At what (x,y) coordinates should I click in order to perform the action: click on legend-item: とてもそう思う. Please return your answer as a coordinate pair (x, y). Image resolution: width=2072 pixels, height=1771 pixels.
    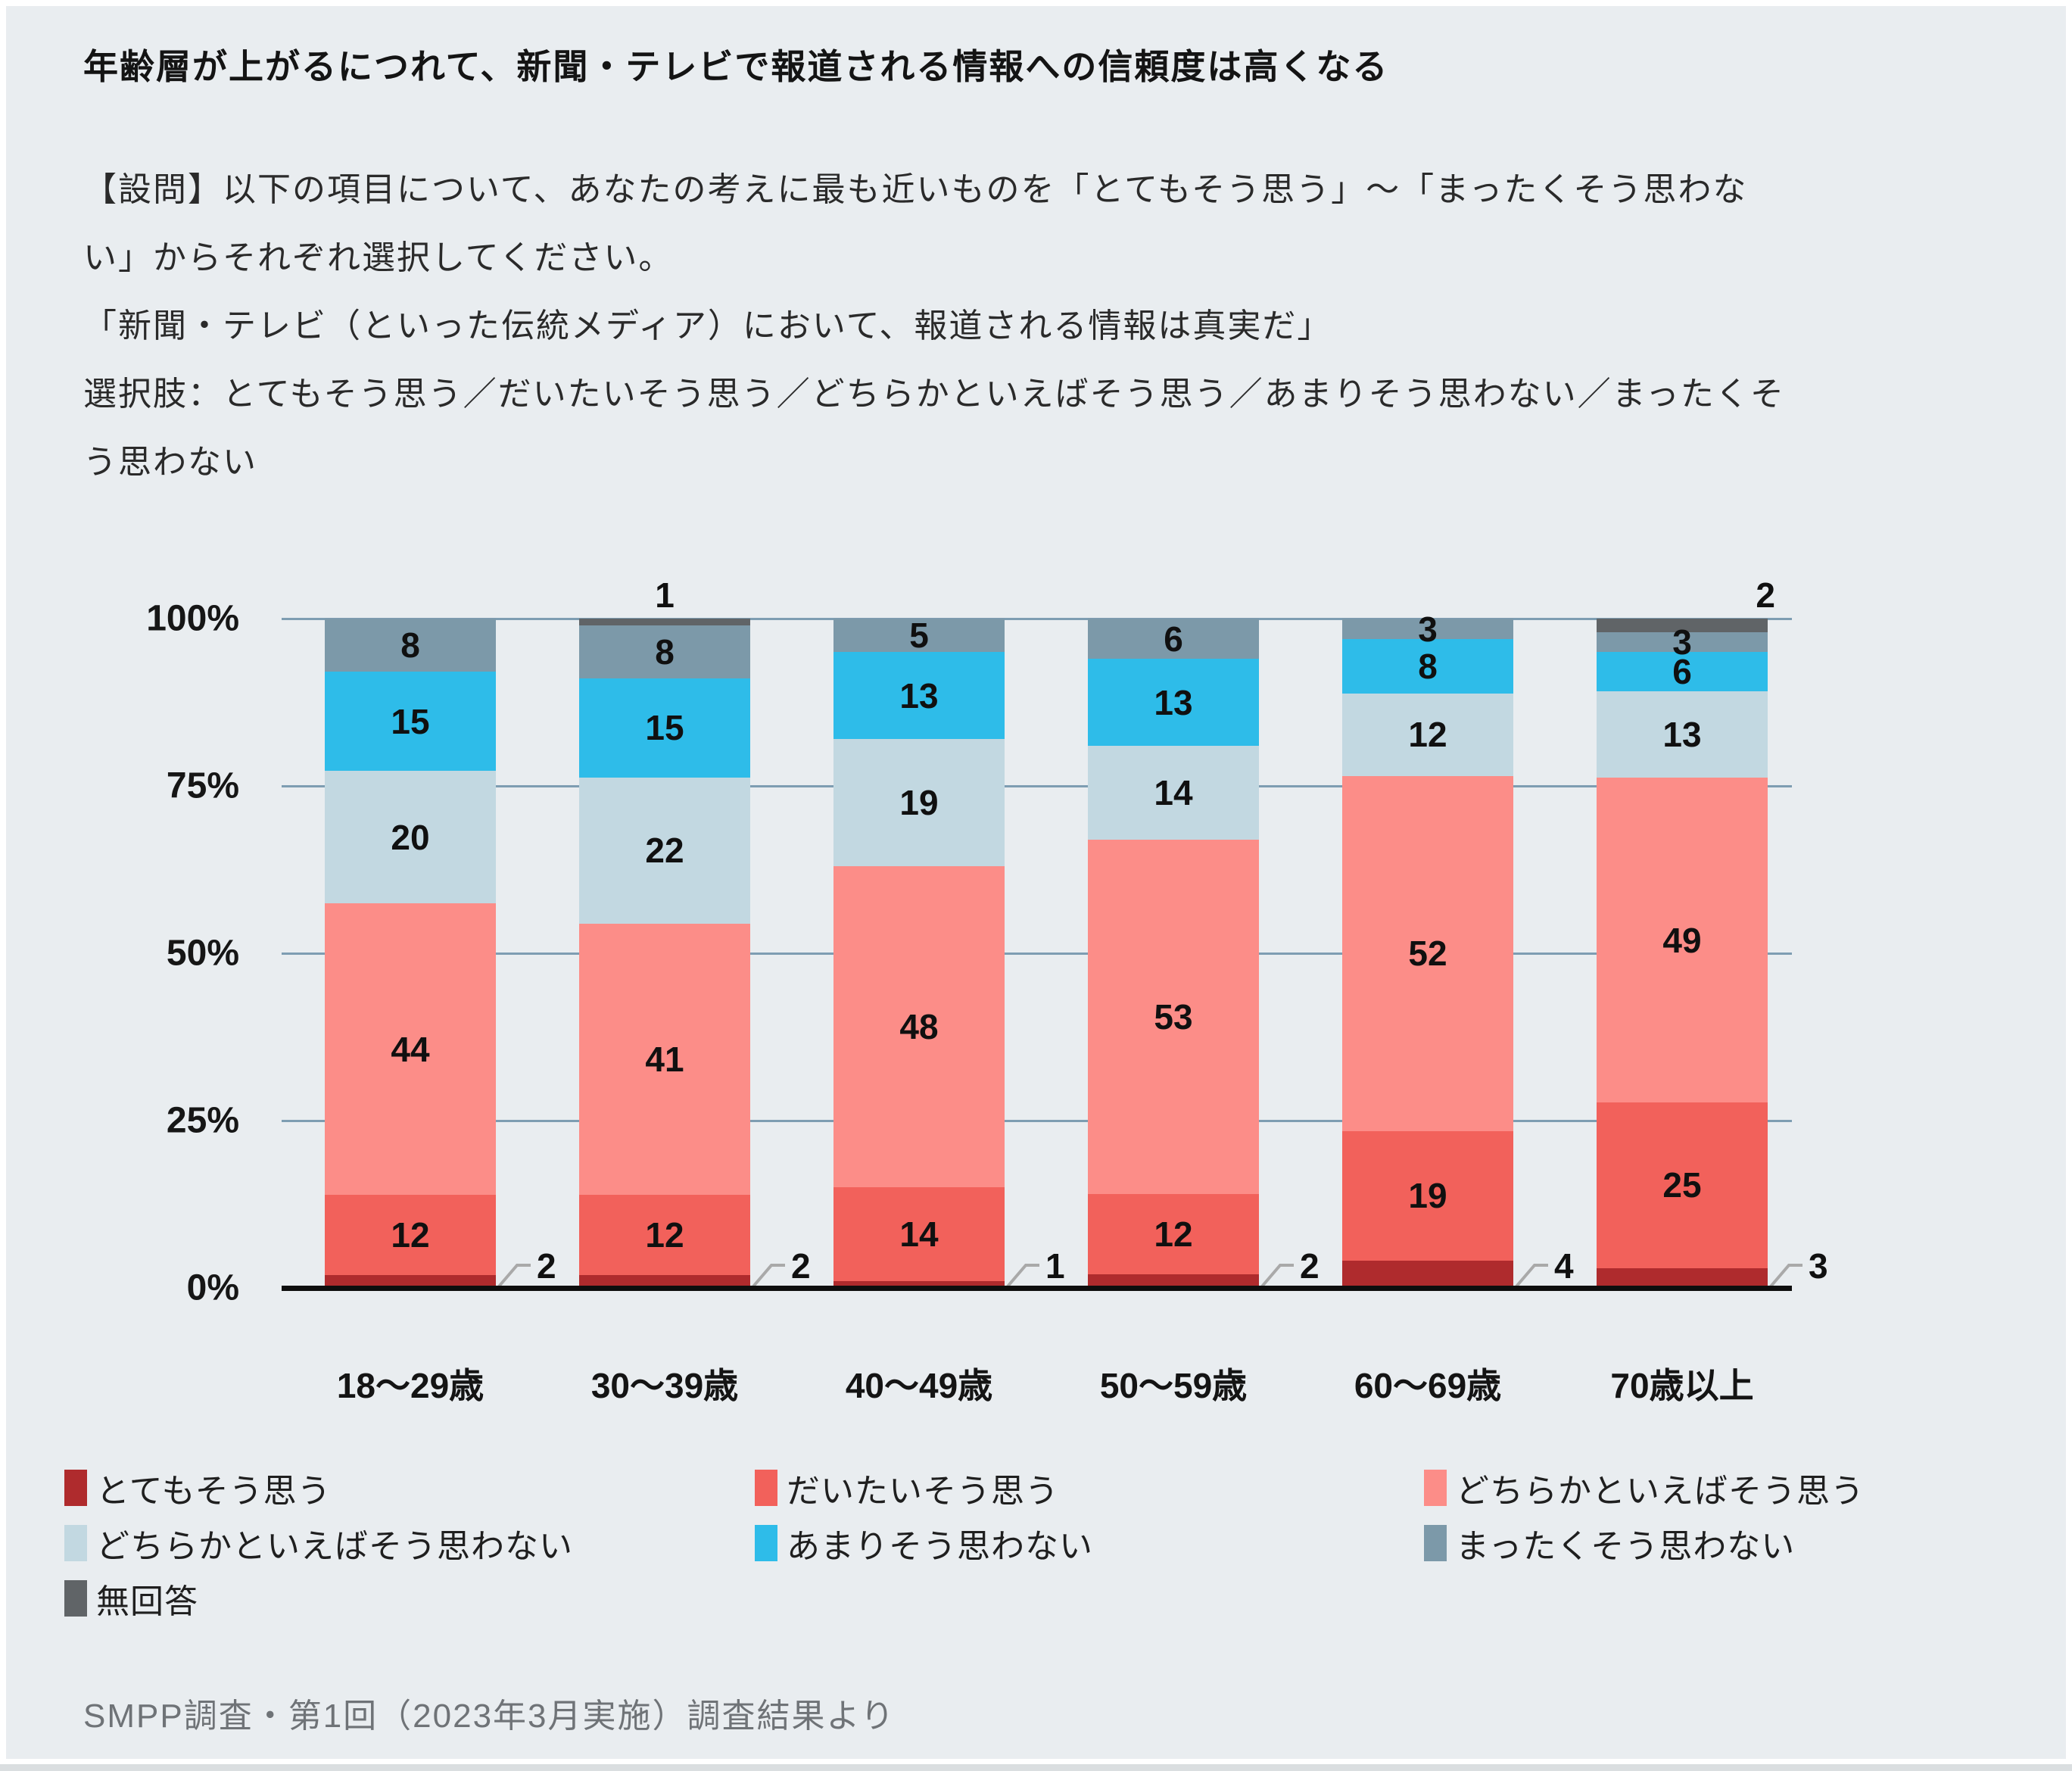
    Looking at the image, I should click on (198, 1488).